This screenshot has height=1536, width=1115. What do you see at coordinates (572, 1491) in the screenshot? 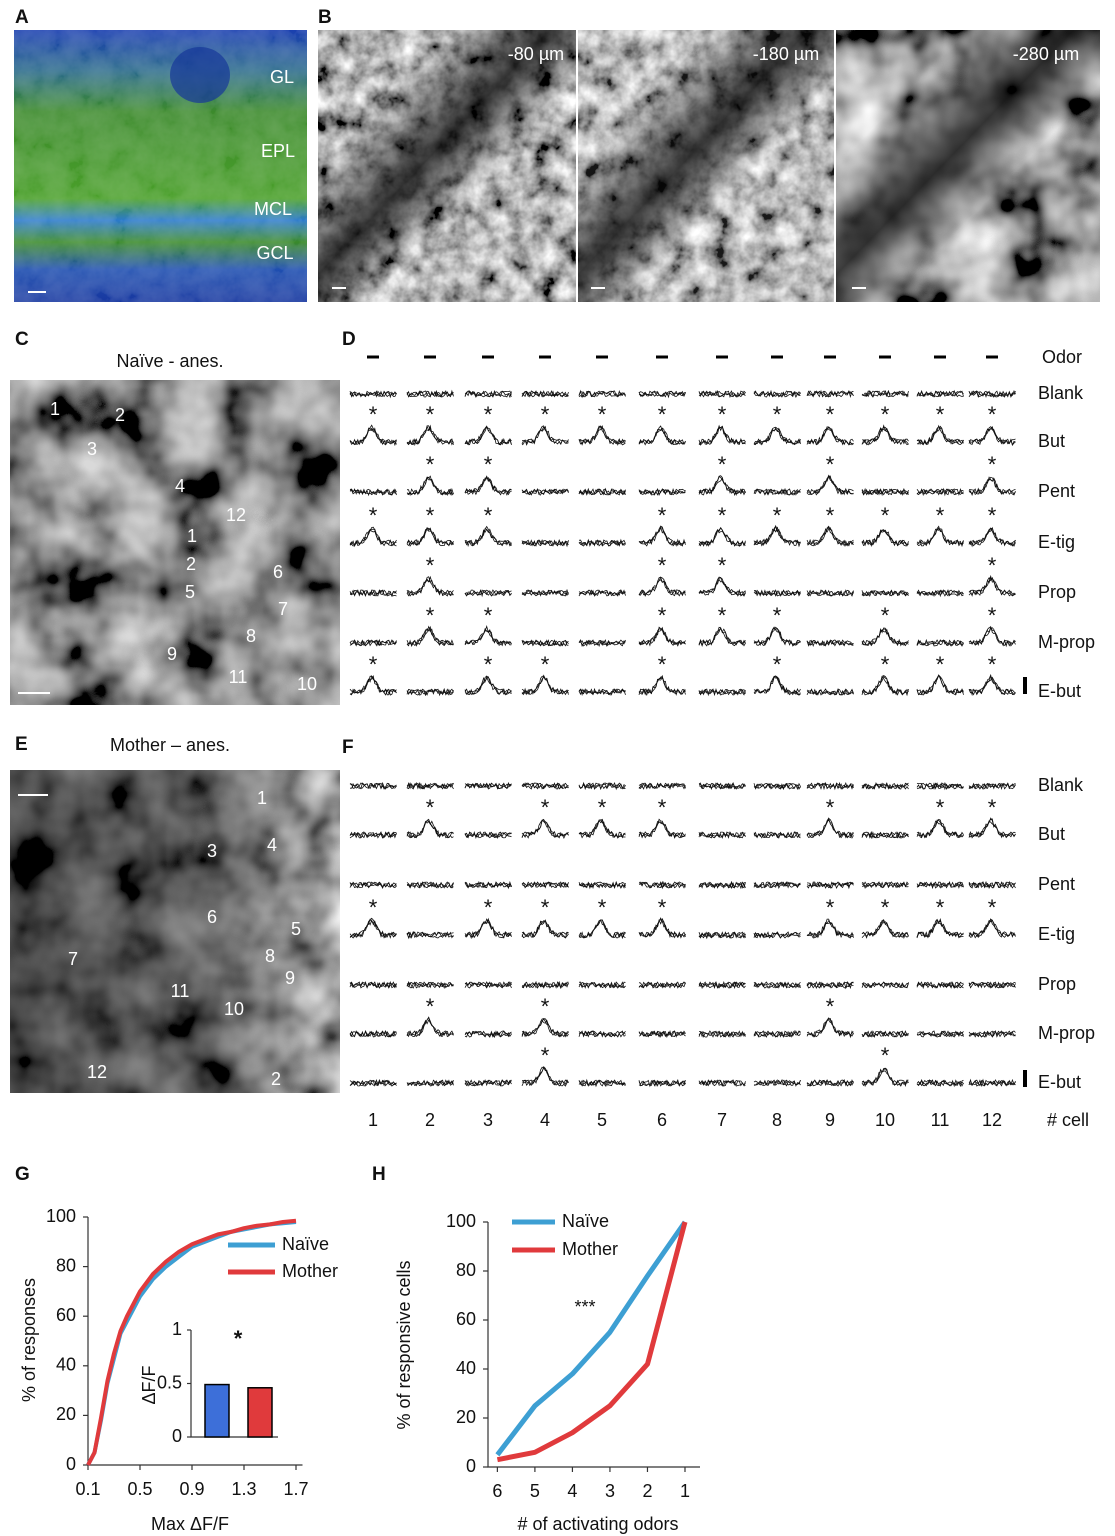
I see `x-tick-label: 4` at bounding box center [572, 1491].